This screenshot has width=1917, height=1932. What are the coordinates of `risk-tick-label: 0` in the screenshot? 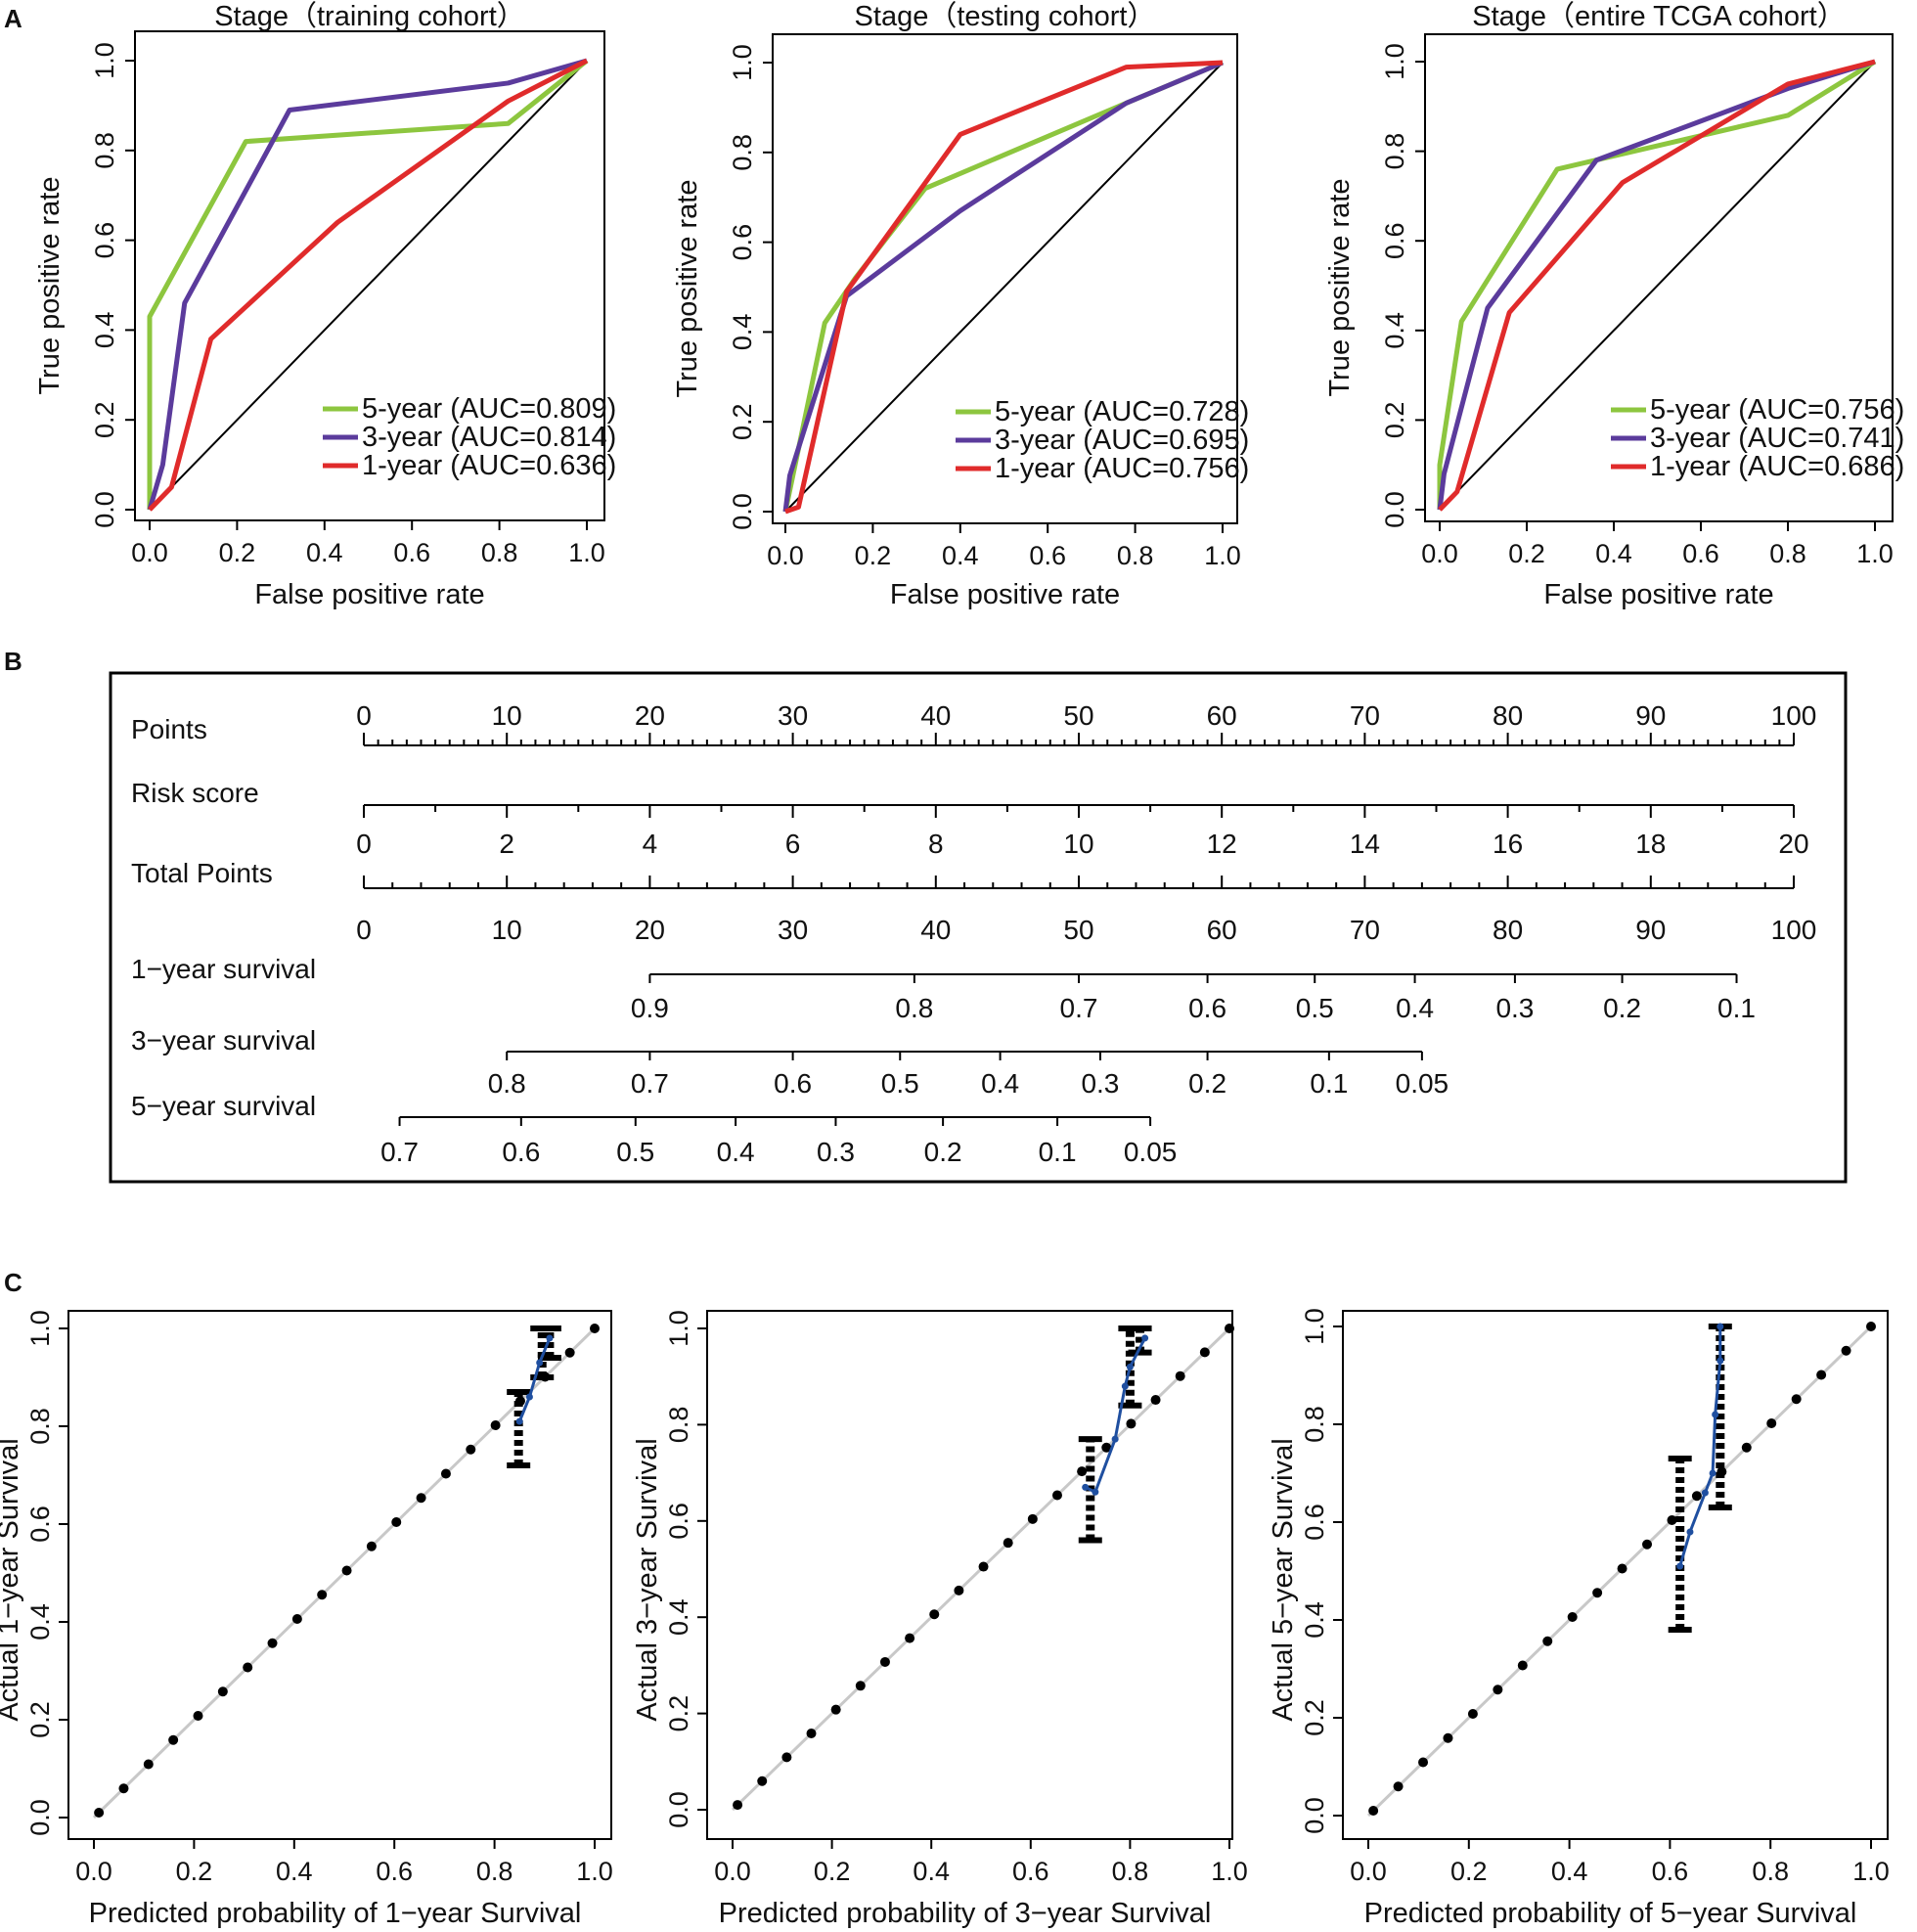 It's located at (364, 844).